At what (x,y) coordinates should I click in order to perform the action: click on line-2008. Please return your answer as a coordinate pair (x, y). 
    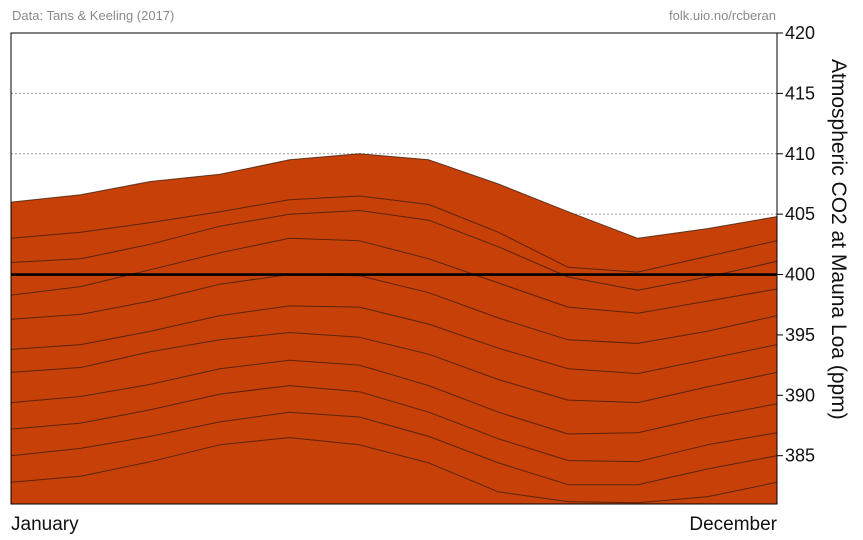
    Looking at the image, I should click on (394, 424).